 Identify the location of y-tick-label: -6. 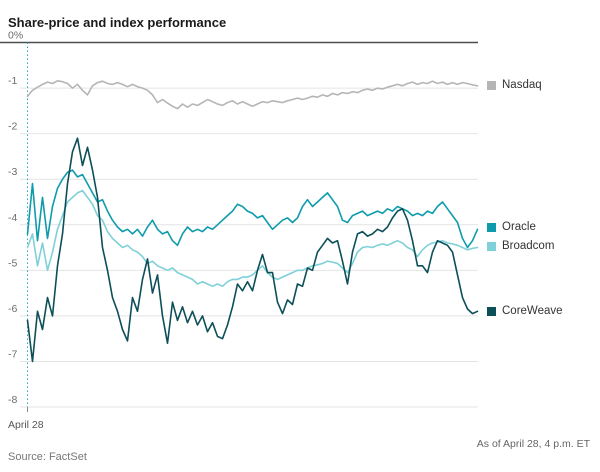
(12, 309).